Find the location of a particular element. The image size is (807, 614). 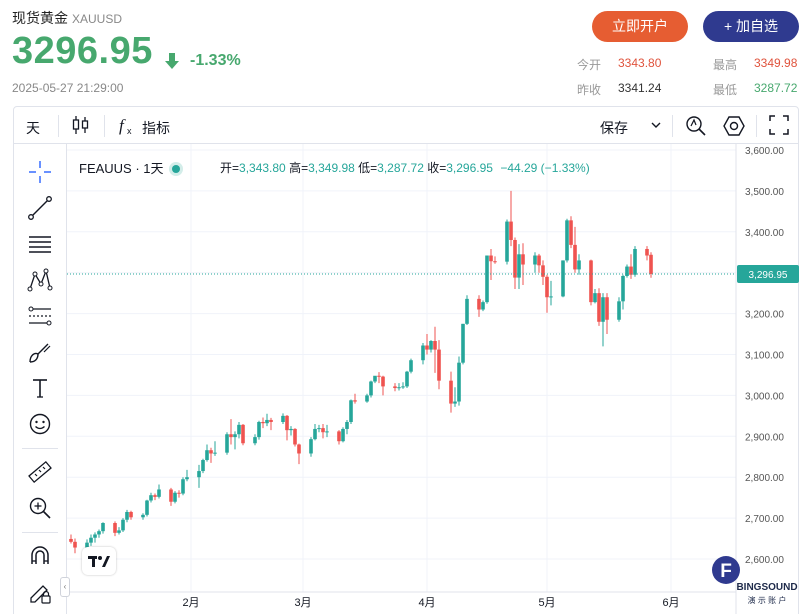

legend-high-label: 高= is located at coordinates (299, 168).